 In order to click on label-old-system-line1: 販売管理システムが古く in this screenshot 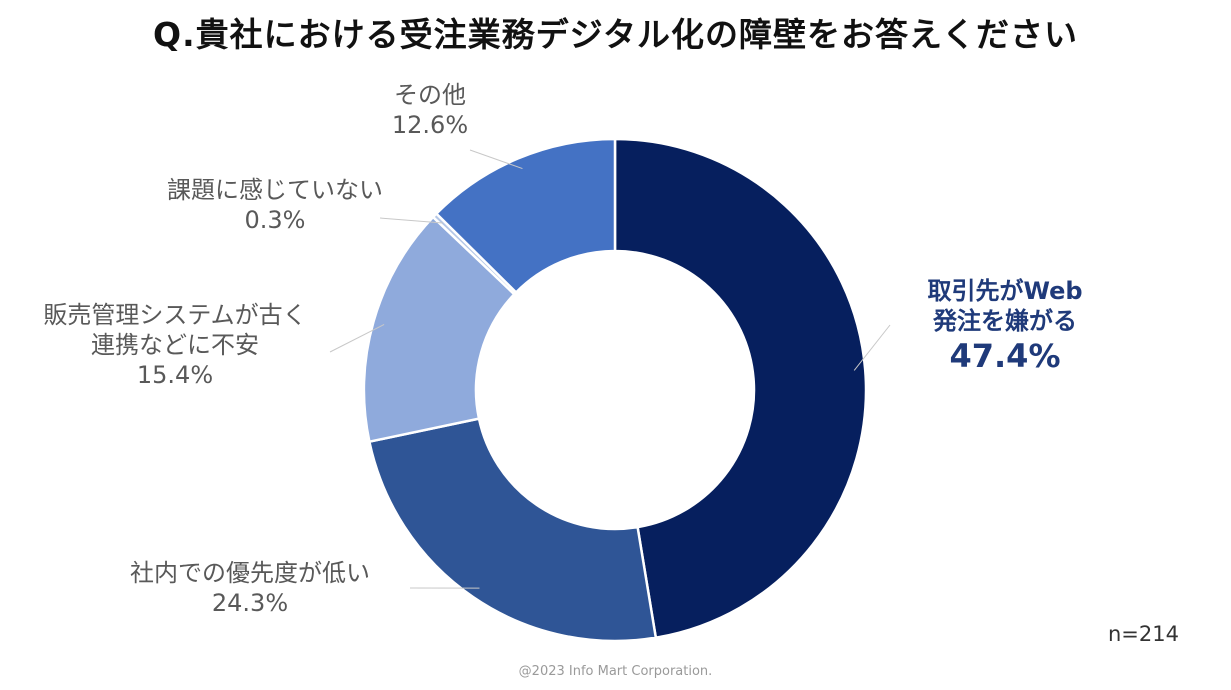, I will do `click(175, 315)`.